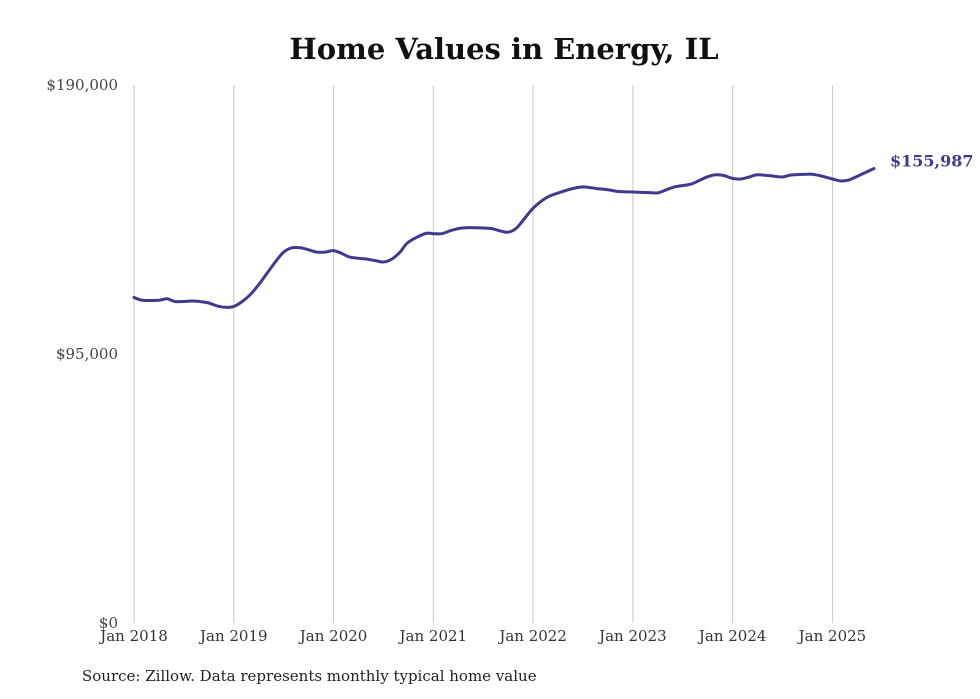  I want to click on x-tick-label: Jan 2018, so click(133, 636).